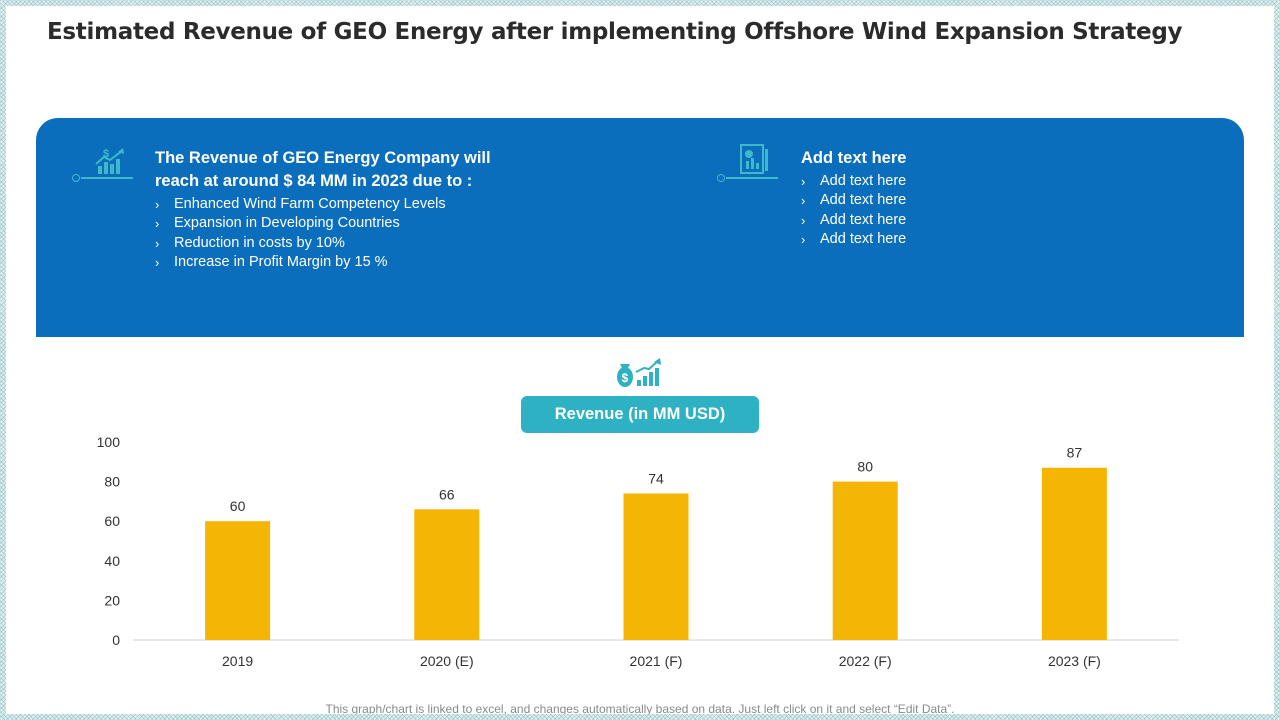 The width and height of the screenshot is (1280, 720). I want to click on list-item: › Reduction in costs by 10%, so click(323, 243).